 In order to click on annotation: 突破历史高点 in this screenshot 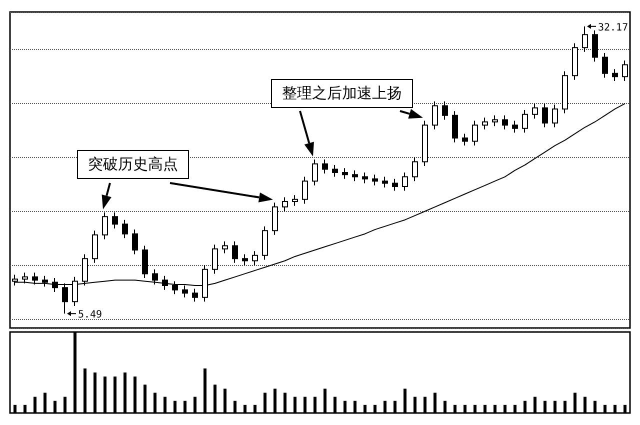, I will do `click(133, 164)`.